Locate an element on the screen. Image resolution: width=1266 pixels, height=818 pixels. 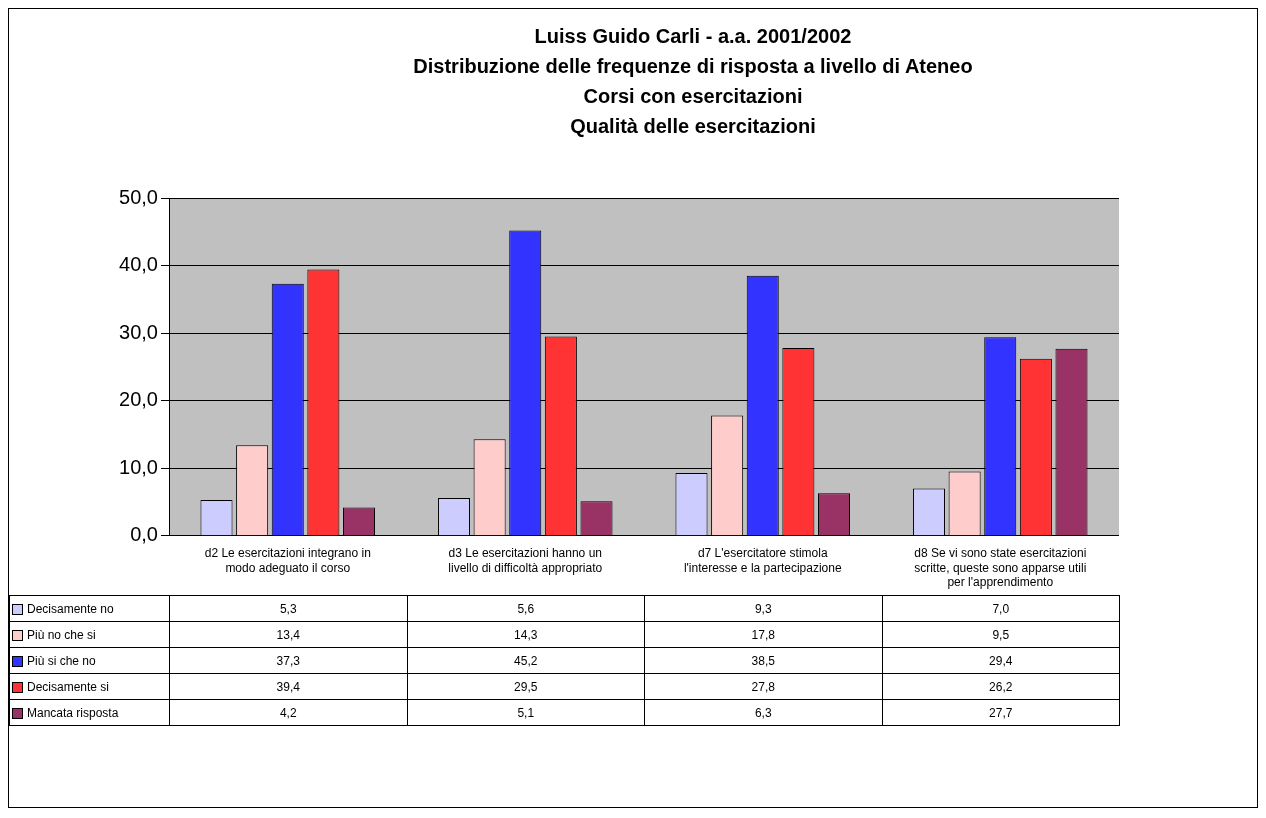
data-label: 4,2 is located at coordinates (288, 712).